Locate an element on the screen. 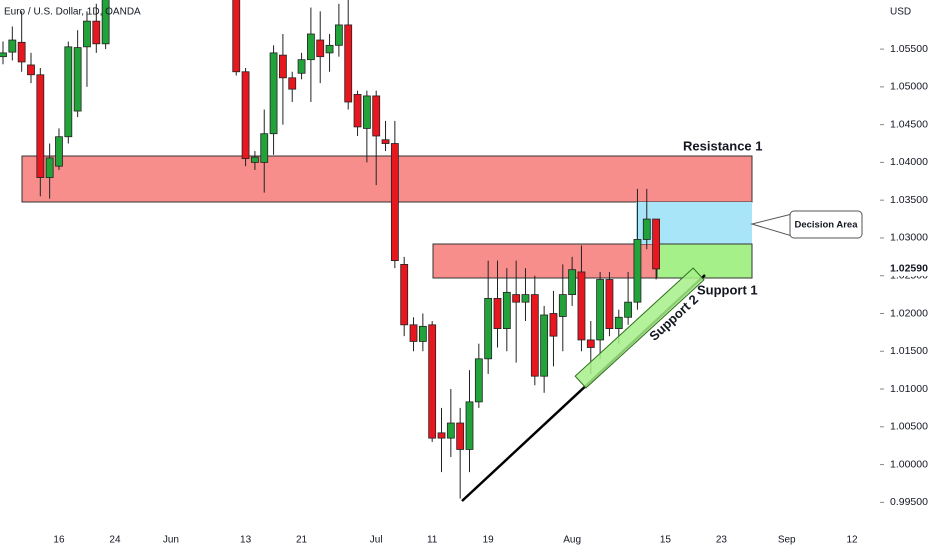  y-tick-label: 1.05000 is located at coordinates (909, 87).